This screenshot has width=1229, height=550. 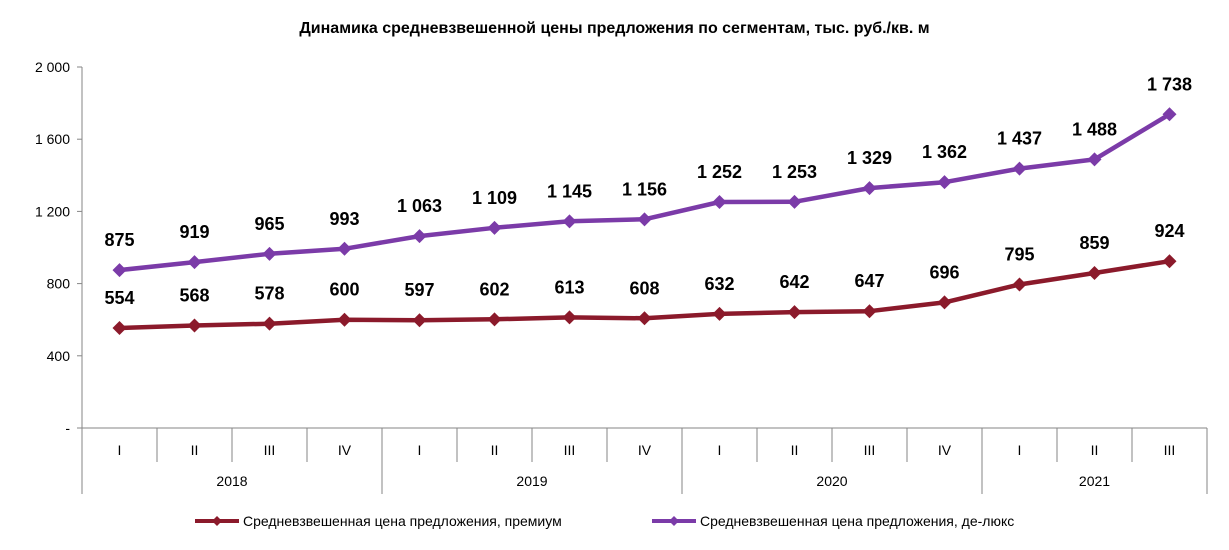 I want to click on data-label: 1 488, so click(x=1094, y=129).